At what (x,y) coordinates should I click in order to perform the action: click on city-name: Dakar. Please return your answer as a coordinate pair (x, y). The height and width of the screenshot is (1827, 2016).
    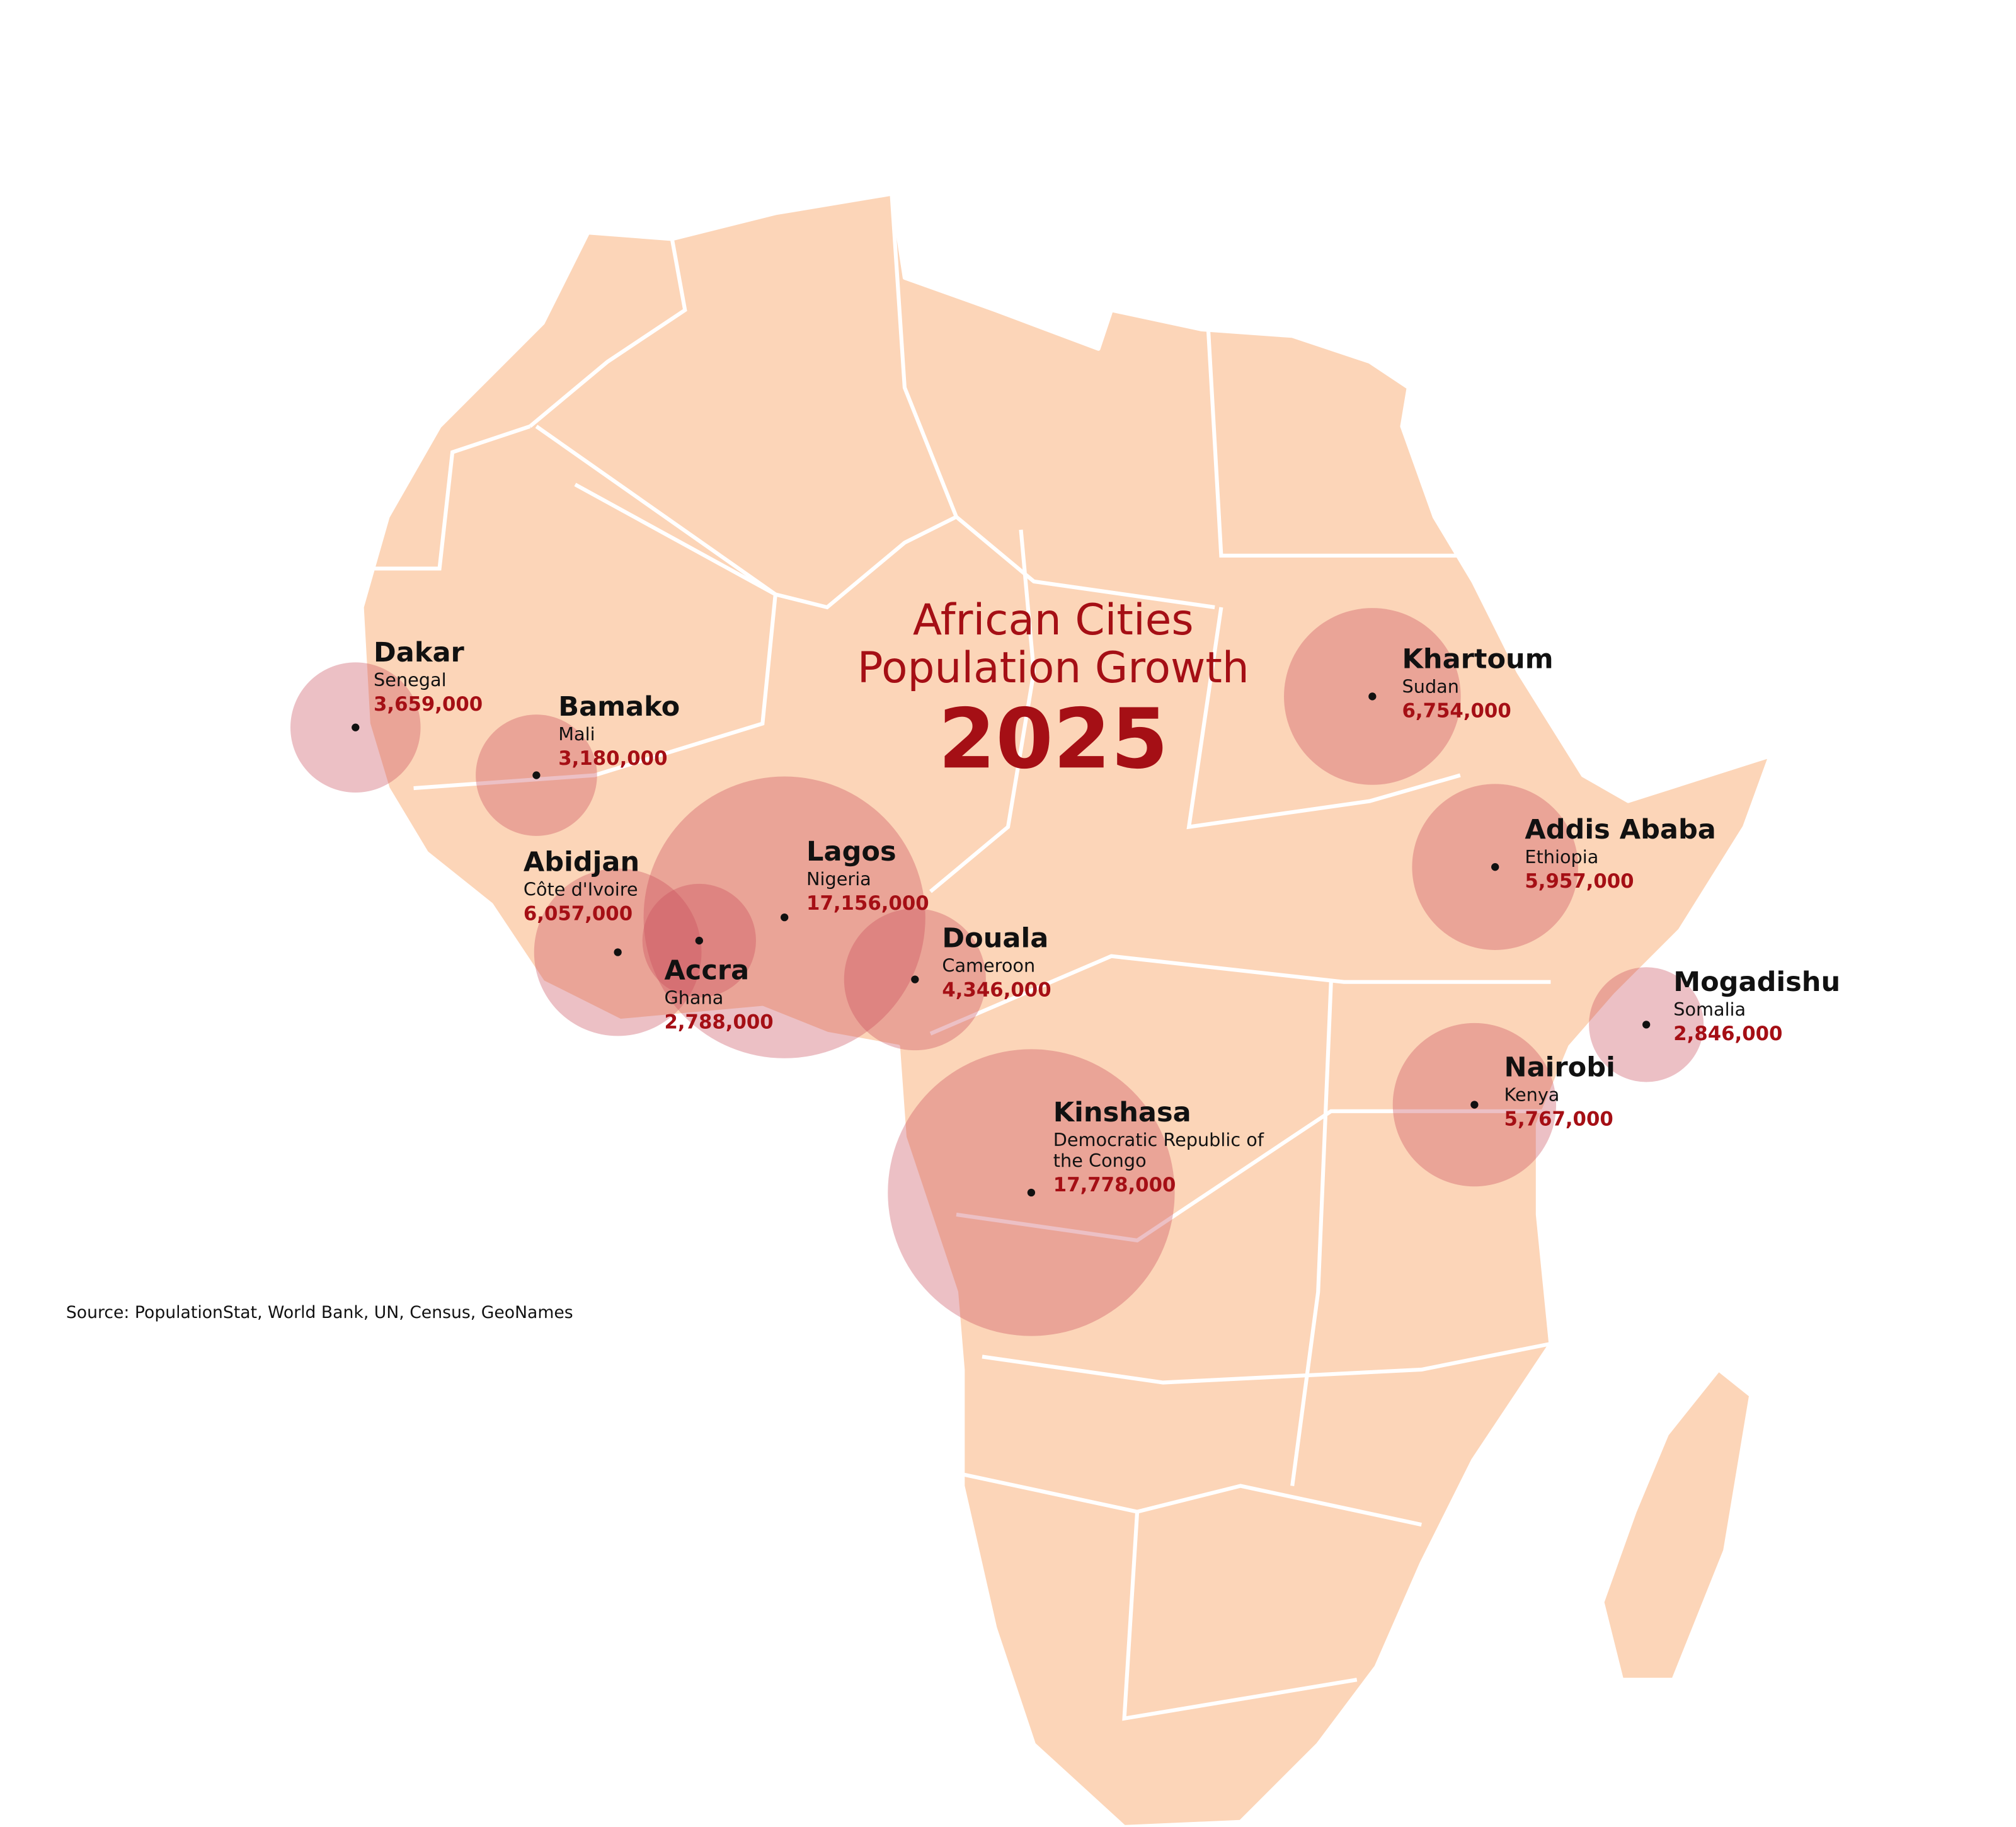
    Looking at the image, I should click on (418, 652).